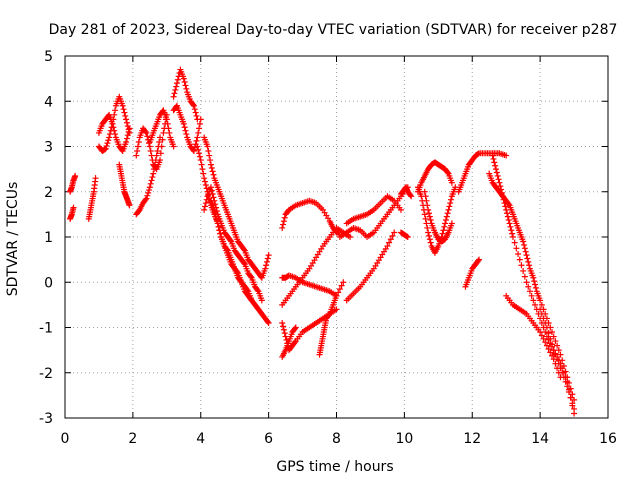  I want to click on y-tick-label: -3, so click(46, 419).